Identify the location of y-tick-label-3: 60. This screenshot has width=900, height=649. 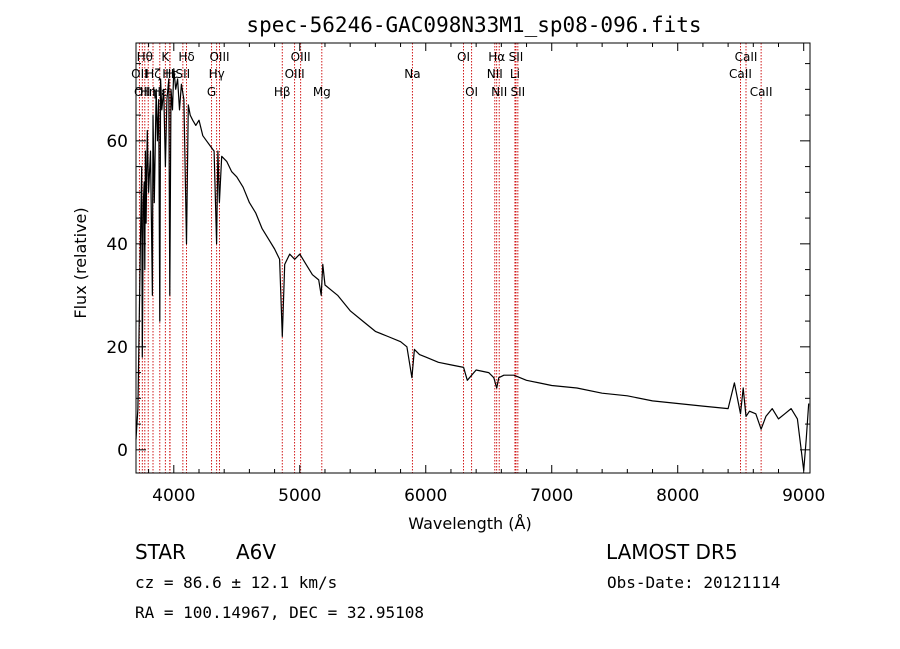
(117, 142).